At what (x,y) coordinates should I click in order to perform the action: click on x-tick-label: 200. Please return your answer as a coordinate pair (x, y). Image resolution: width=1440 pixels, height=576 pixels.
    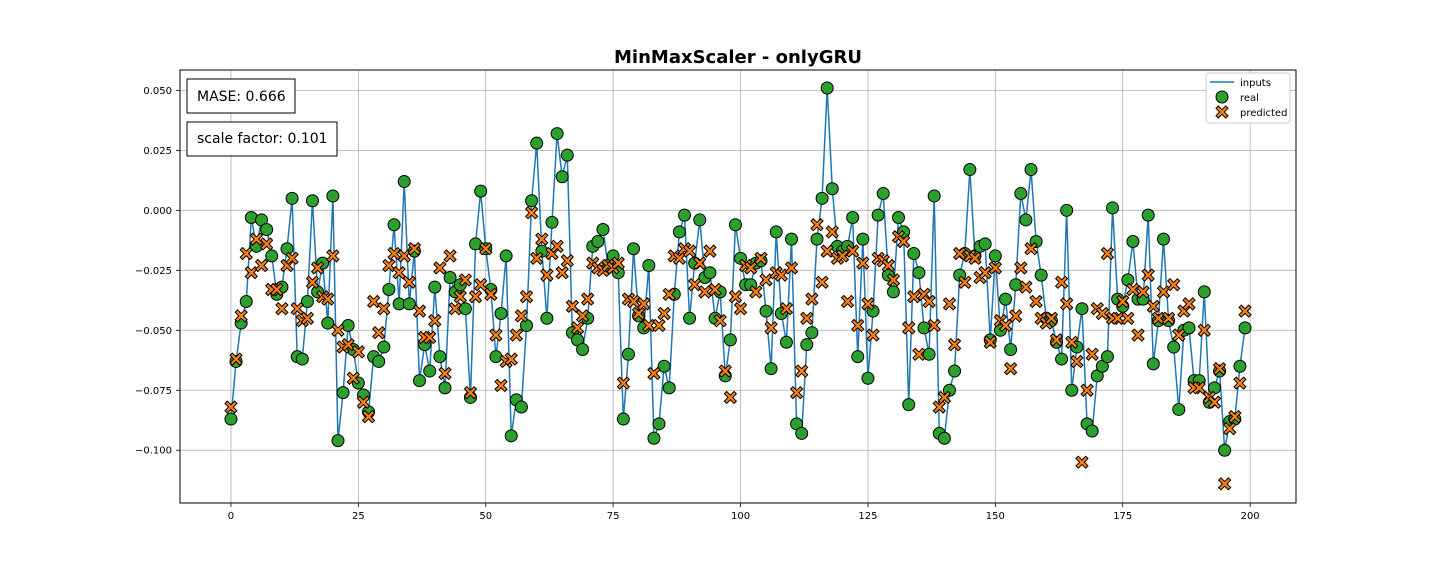
    Looking at the image, I should click on (1250, 516).